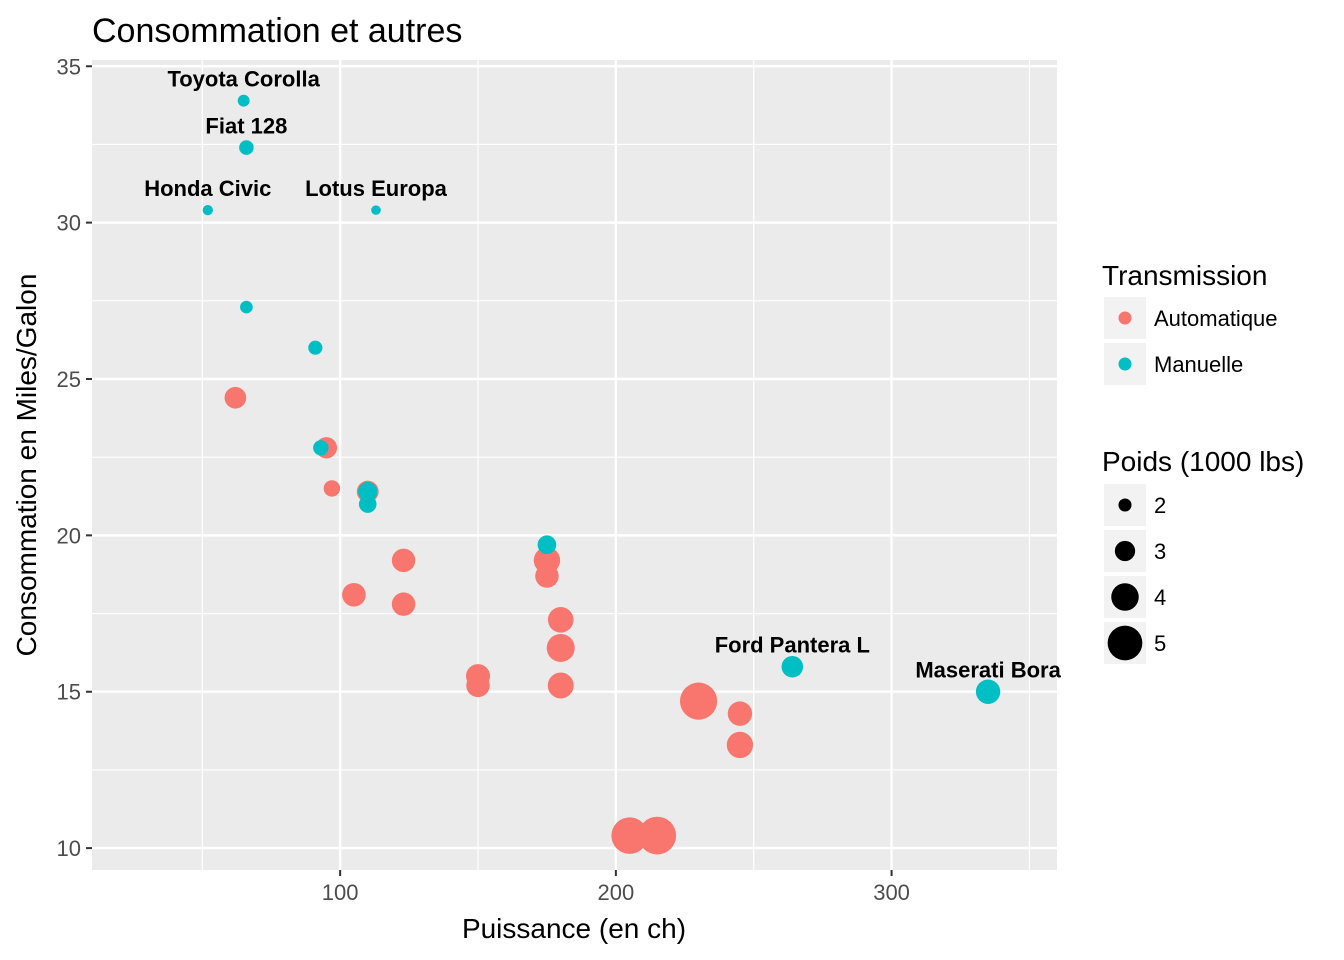 The height and width of the screenshot is (960, 1344). I want to click on legend-size-label: 4, so click(1160, 597).